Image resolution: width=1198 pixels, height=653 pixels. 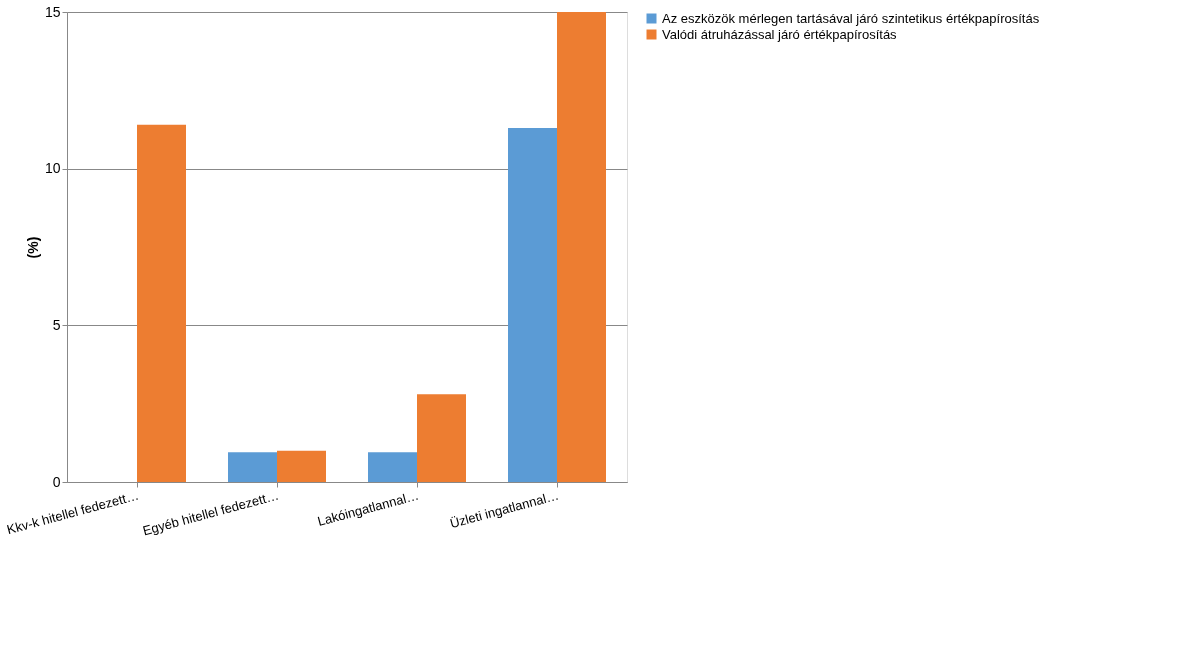 What do you see at coordinates (851, 18) in the screenshot?
I see `legend-label: Az eszközök mérlegen tartásával járó szintetikus értékpapírosítás` at bounding box center [851, 18].